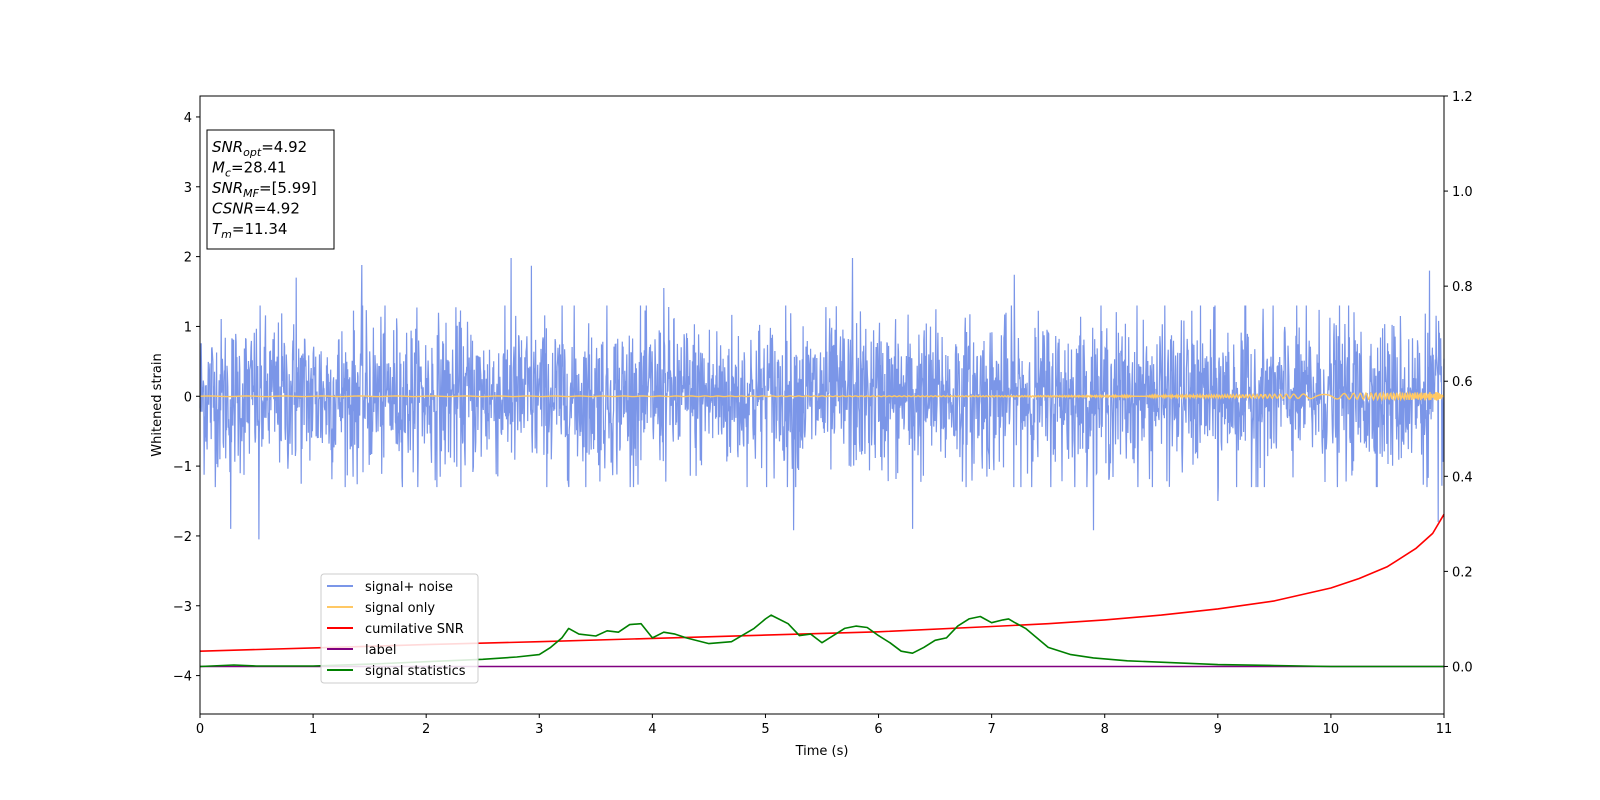 This screenshot has height=800, width=1600. What do you see at coordinates (380, 650) in the screenshot?
I see `legend-entry: label` at bounding box center [380, 650].